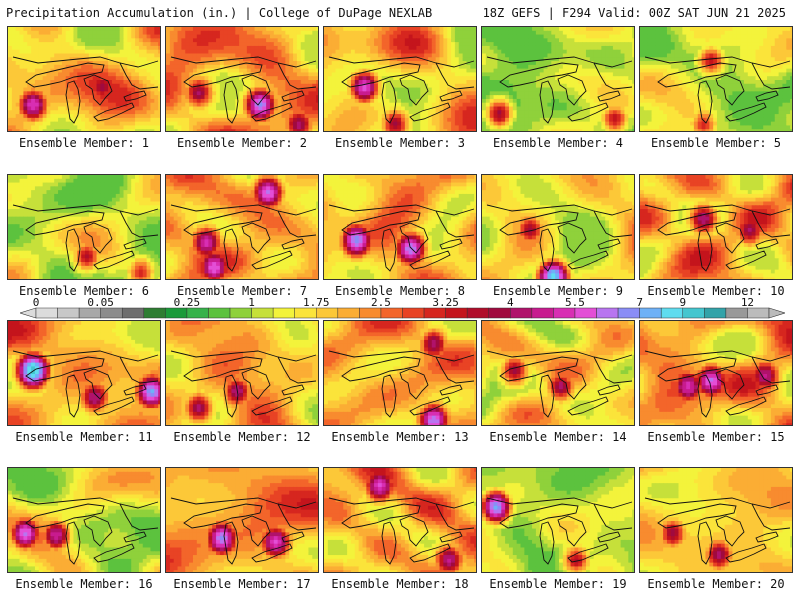 The height and width of the screenshot is (600, 800). I want to click on member-caption: Ensemble Member: 12, so click(242, 437).